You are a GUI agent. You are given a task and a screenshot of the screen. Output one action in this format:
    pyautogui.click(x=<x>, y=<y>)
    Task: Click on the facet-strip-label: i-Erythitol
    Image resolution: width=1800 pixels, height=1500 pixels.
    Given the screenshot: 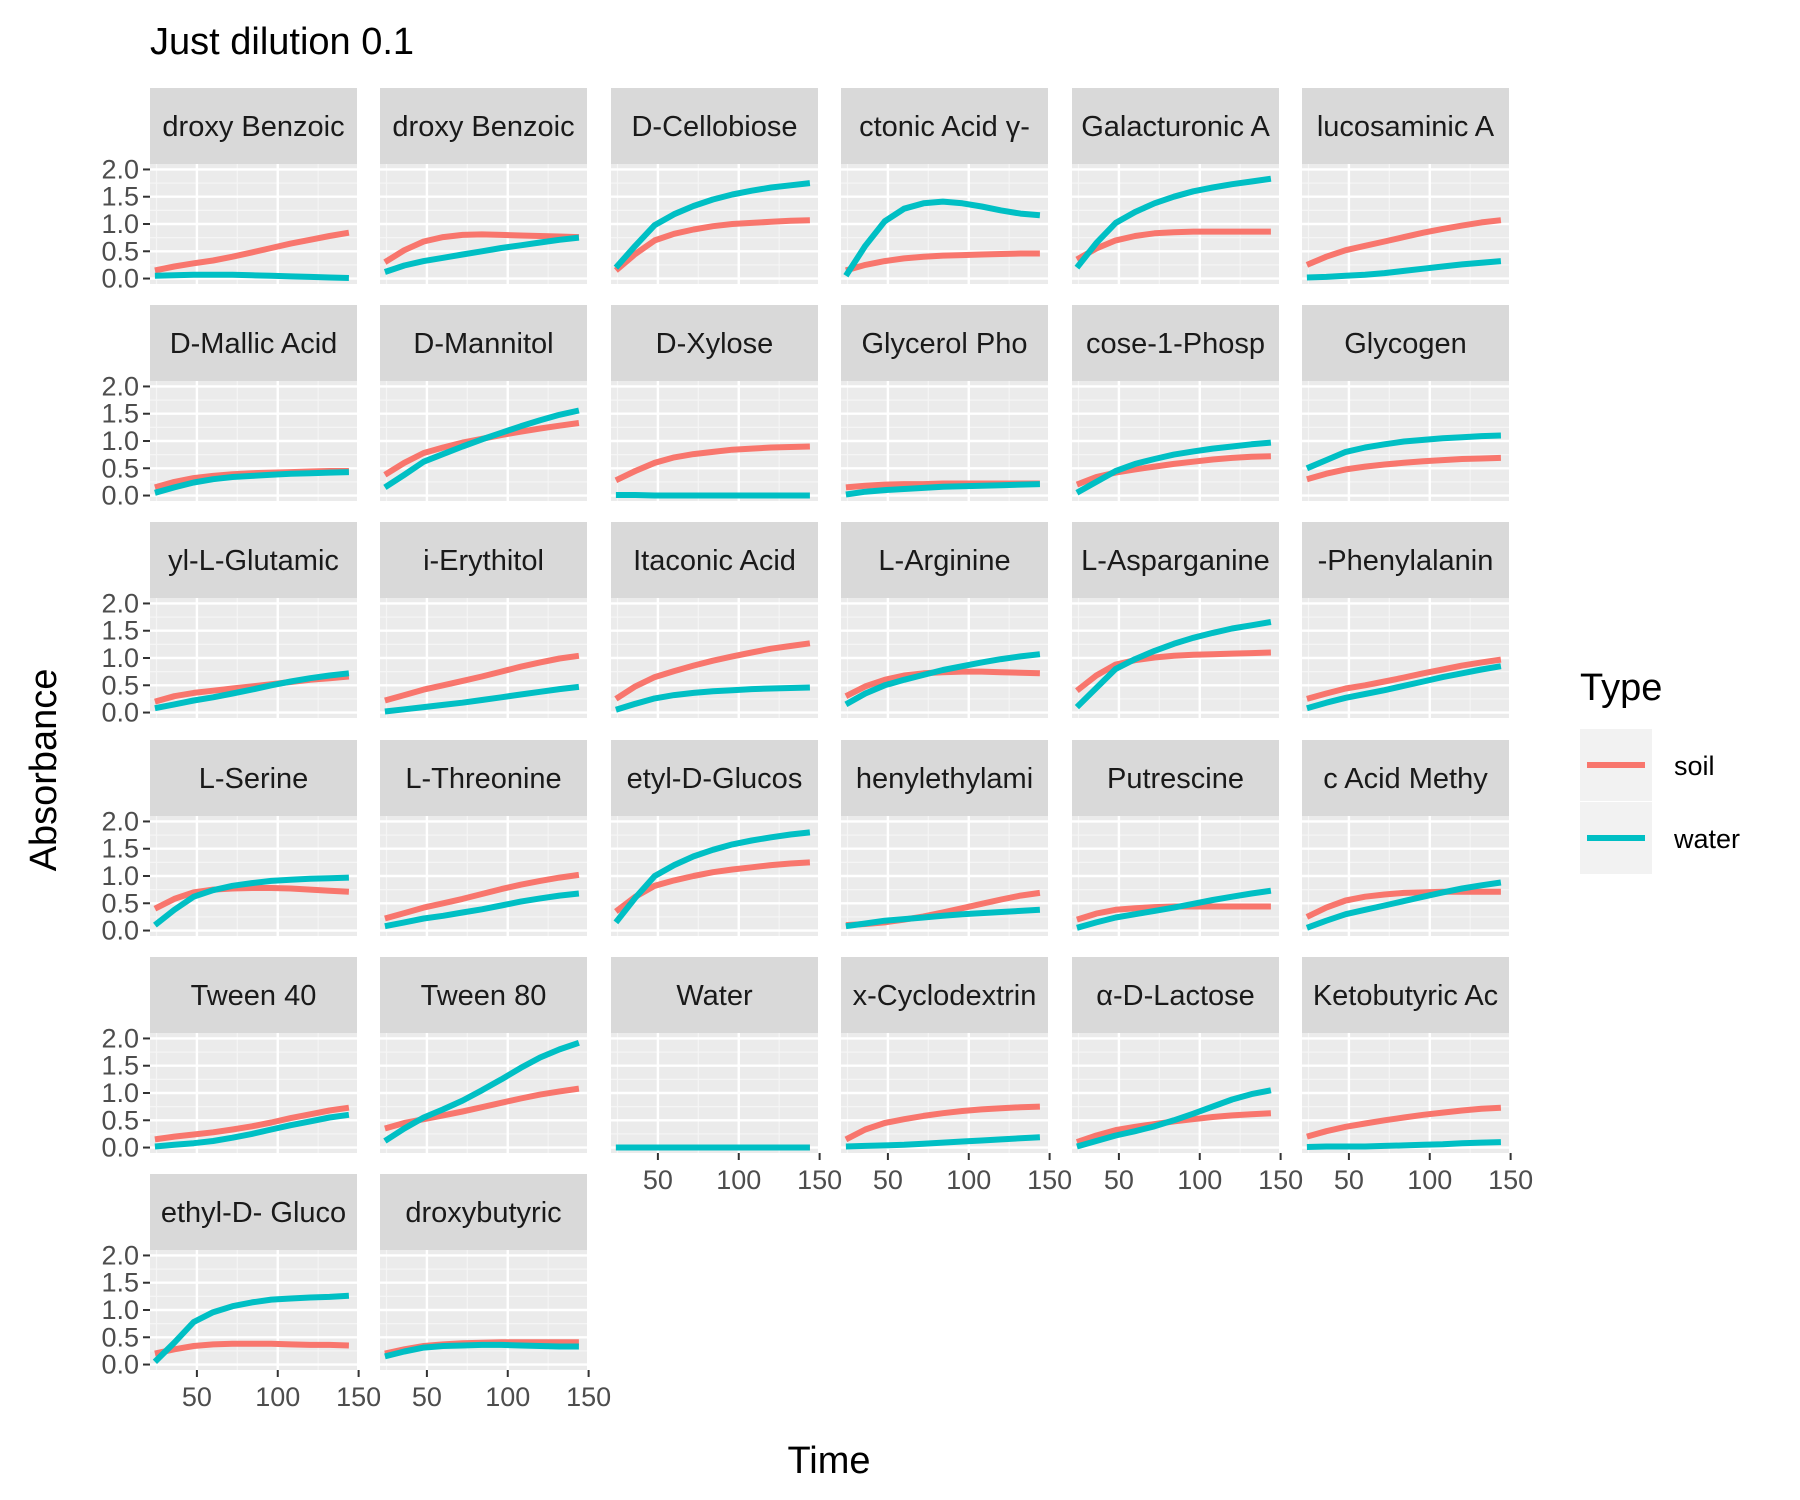 What is the action you would take?
    pyautogui.click(x=483, y=561)
    